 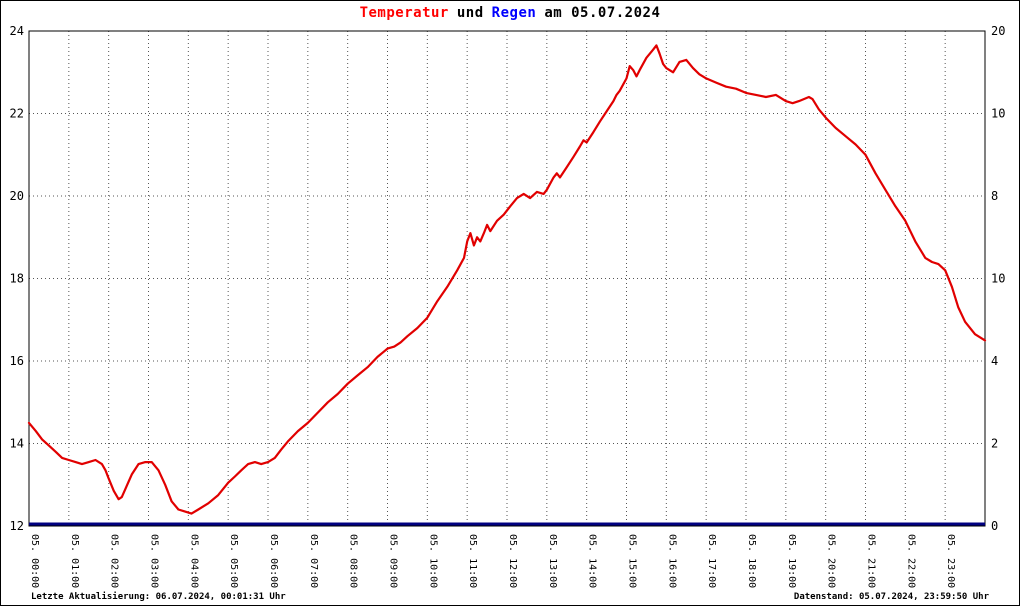 What do you see at coordinates (273, 561) in the screenshot?
I see `x-tick-label: 05. 06:00` at bounding box center [273, 561].